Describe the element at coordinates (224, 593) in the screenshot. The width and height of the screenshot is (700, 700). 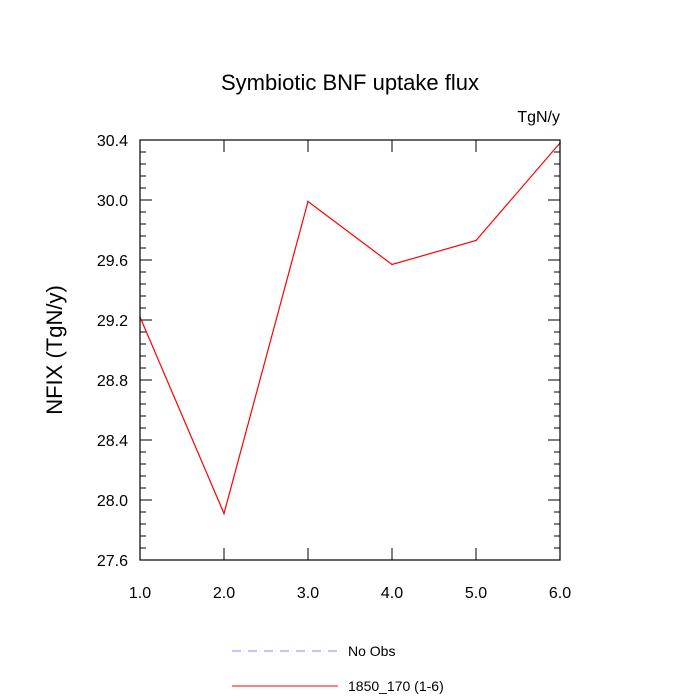
I see `x-tick-label: 2.0` at that location.